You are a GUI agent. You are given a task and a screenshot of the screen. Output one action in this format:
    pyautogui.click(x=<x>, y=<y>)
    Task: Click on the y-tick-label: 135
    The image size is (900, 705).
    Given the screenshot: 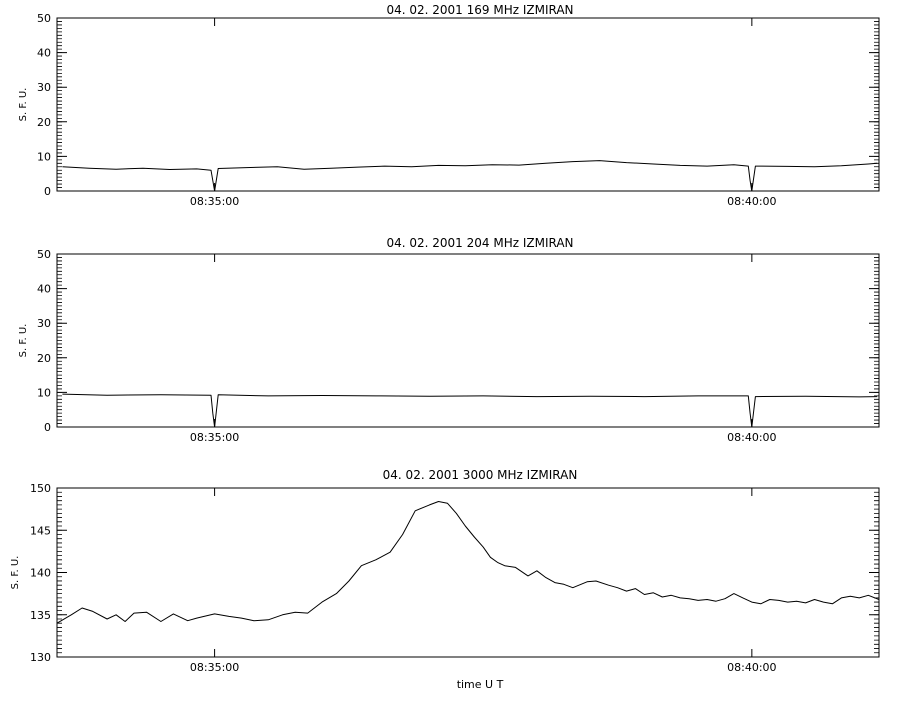 What is the action you would take?
    pyautogui.click(x=40, y=615)
    